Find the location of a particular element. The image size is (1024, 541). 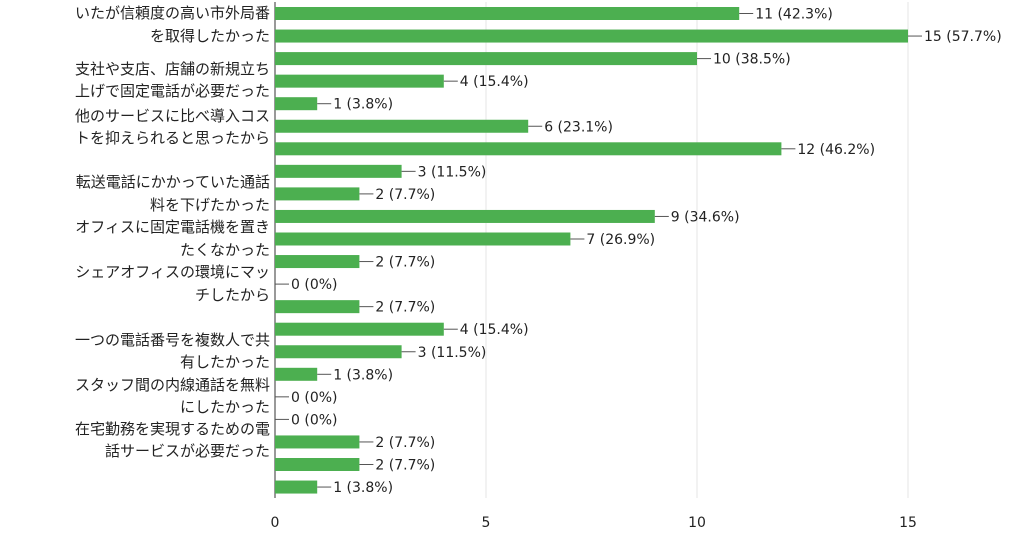

data-label: 9 (34.6%) is located at coordinates (705, 217).